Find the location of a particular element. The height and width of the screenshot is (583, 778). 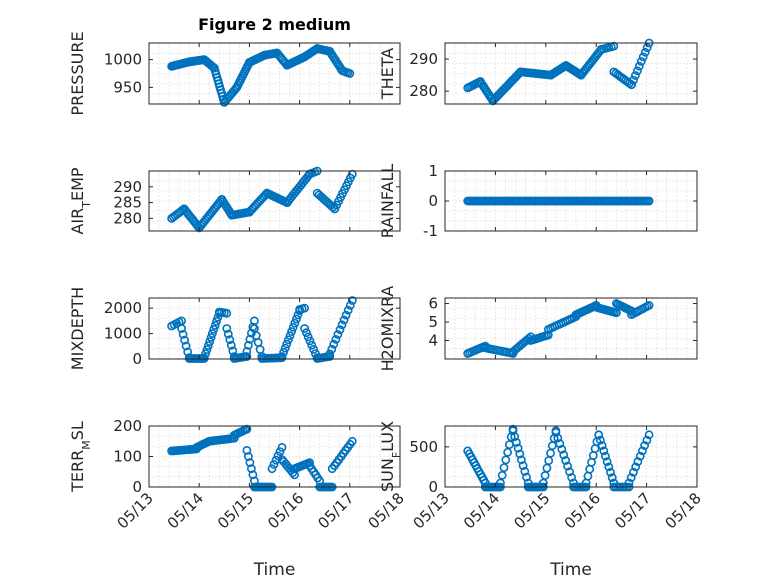

y-tick-label: 1 is located at coordinates (433, 171).